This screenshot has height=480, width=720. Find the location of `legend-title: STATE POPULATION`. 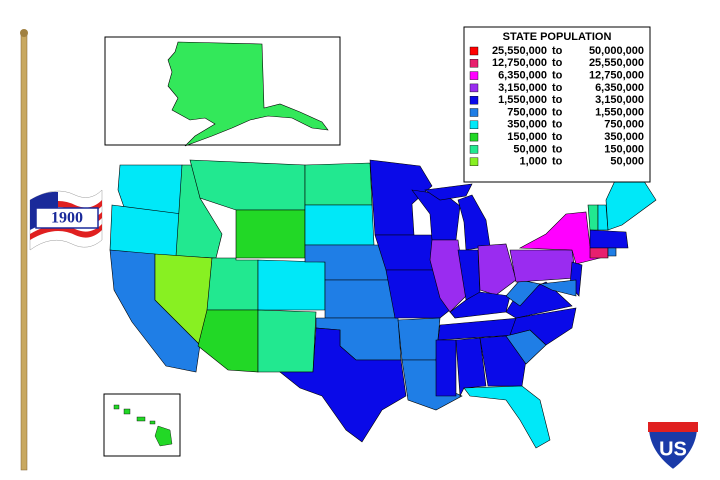

legend-title: STATE POPULATION is located at coordinates (557, 37).